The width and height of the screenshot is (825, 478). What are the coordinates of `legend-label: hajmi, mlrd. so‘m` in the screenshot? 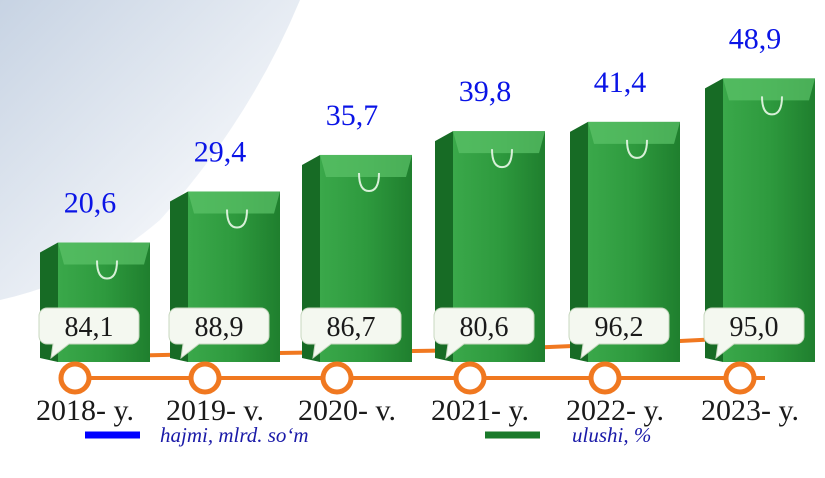 It's located at (234, 435).